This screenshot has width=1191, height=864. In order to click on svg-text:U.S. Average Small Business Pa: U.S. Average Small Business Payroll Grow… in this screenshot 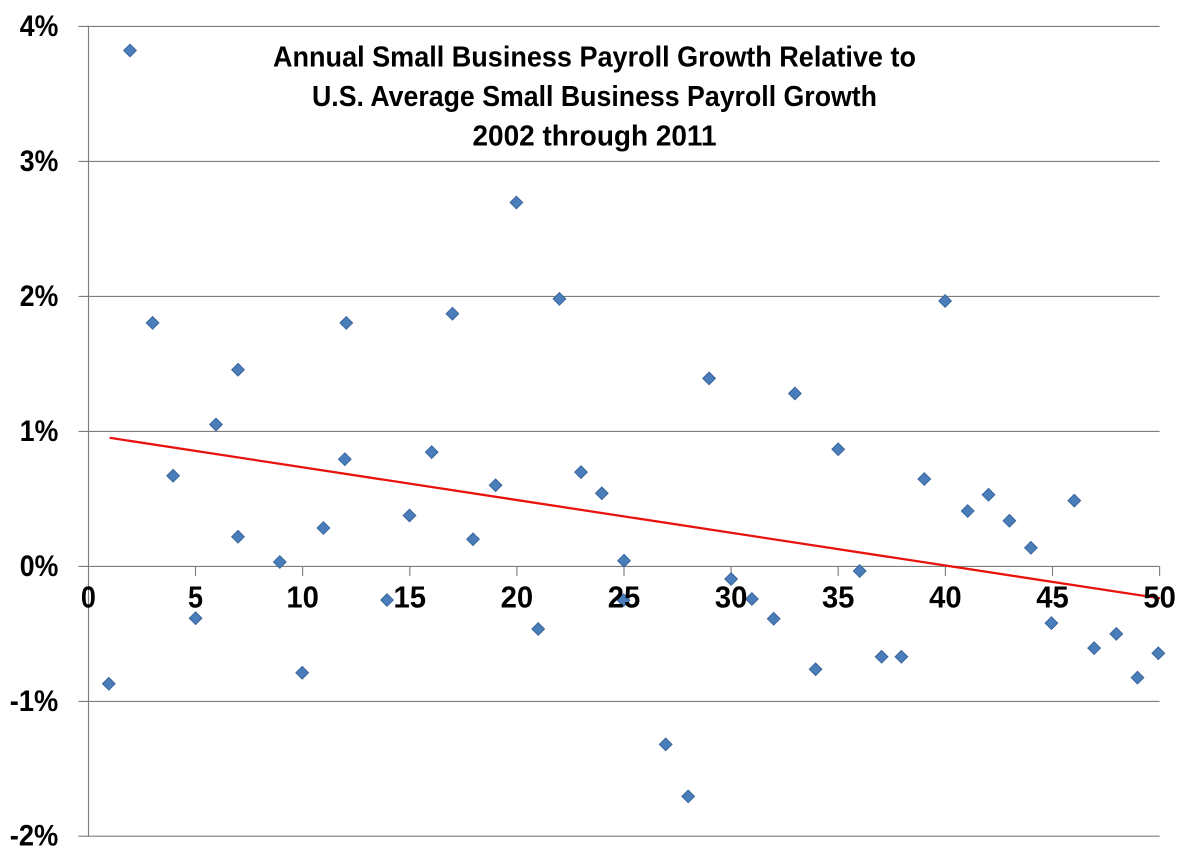, I will do `click(594, 97)`.